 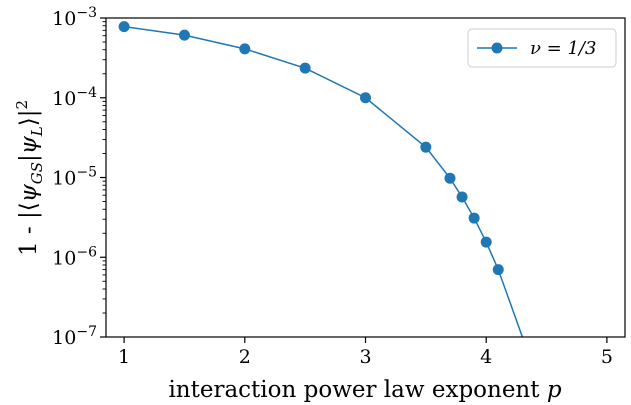 I want to click on y-axis-label: 1 - |⟨ψGS|ψL⟩|2, so click(x=29, y=178).